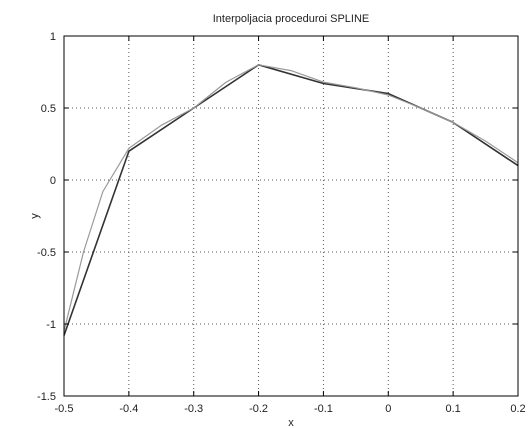 The image size is (532, 428). What do you see at coordinates (291, 19) in the screenshot?
I see `chart-title: Interpoljacia proceduroi SPLINE` at bounding box center [291, 19].